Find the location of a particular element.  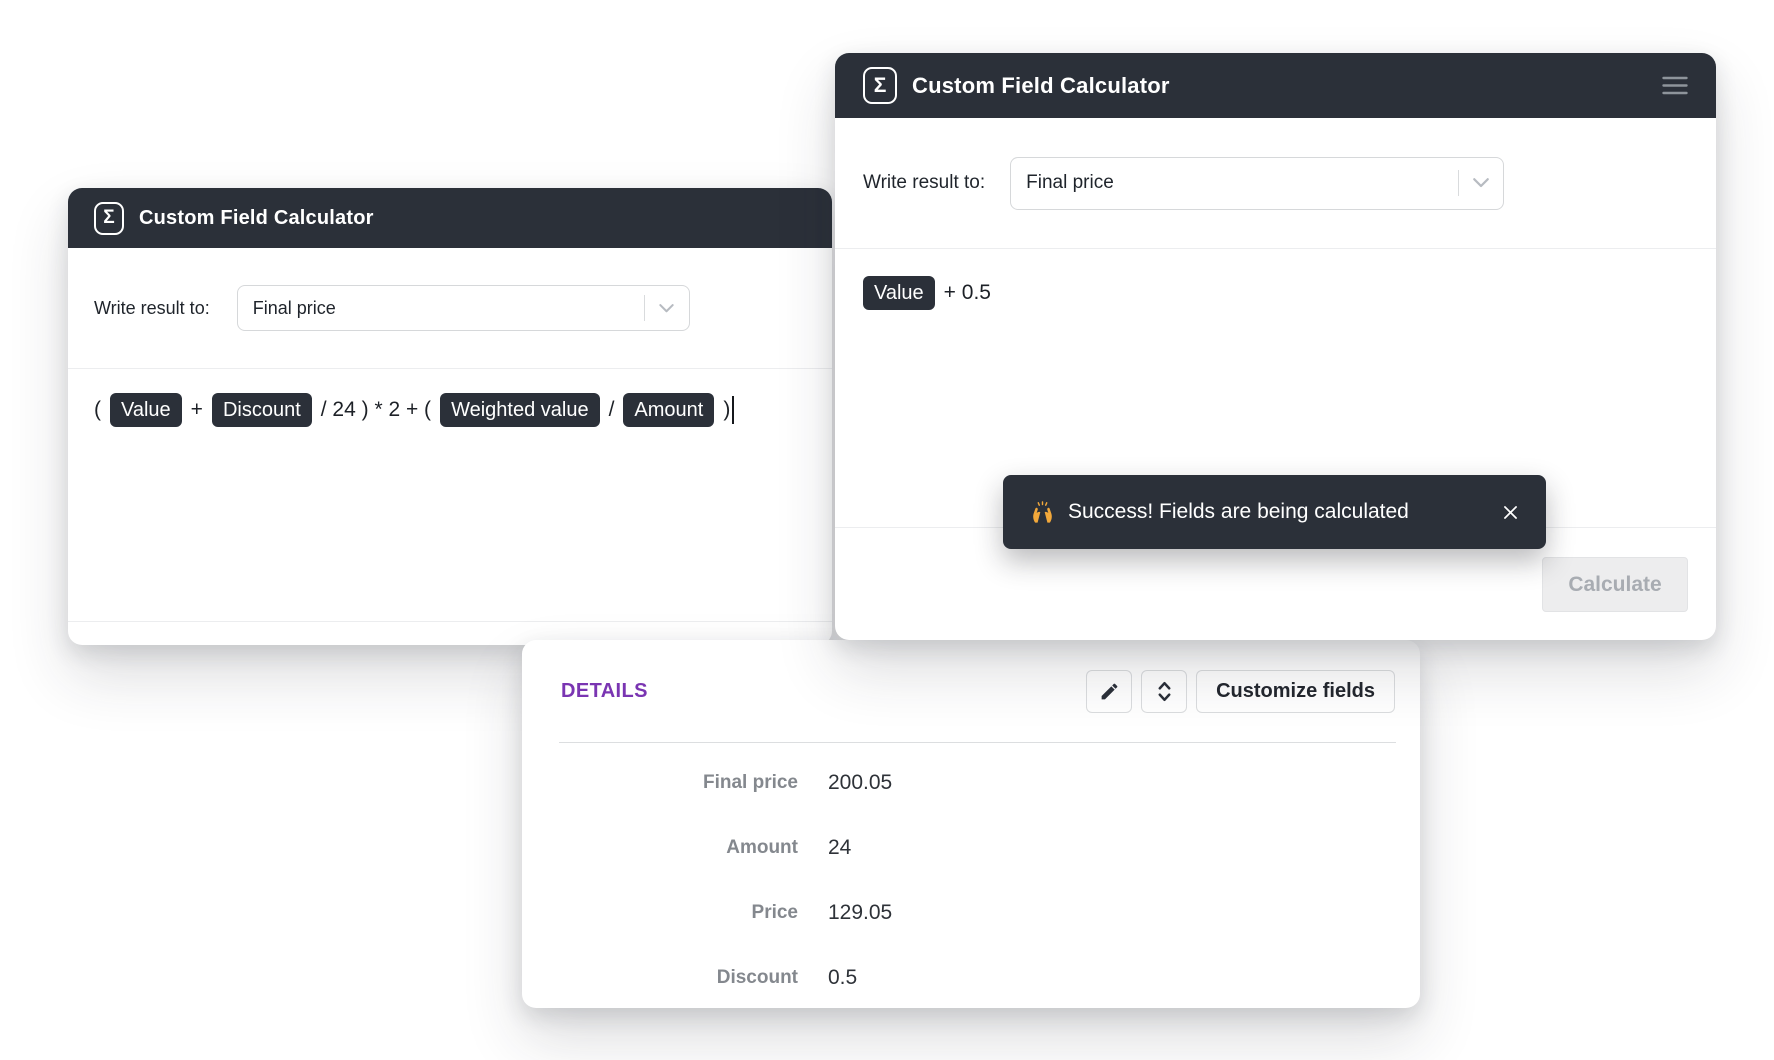

field-chip-discount: Discount is located at coordinates (261, 410).